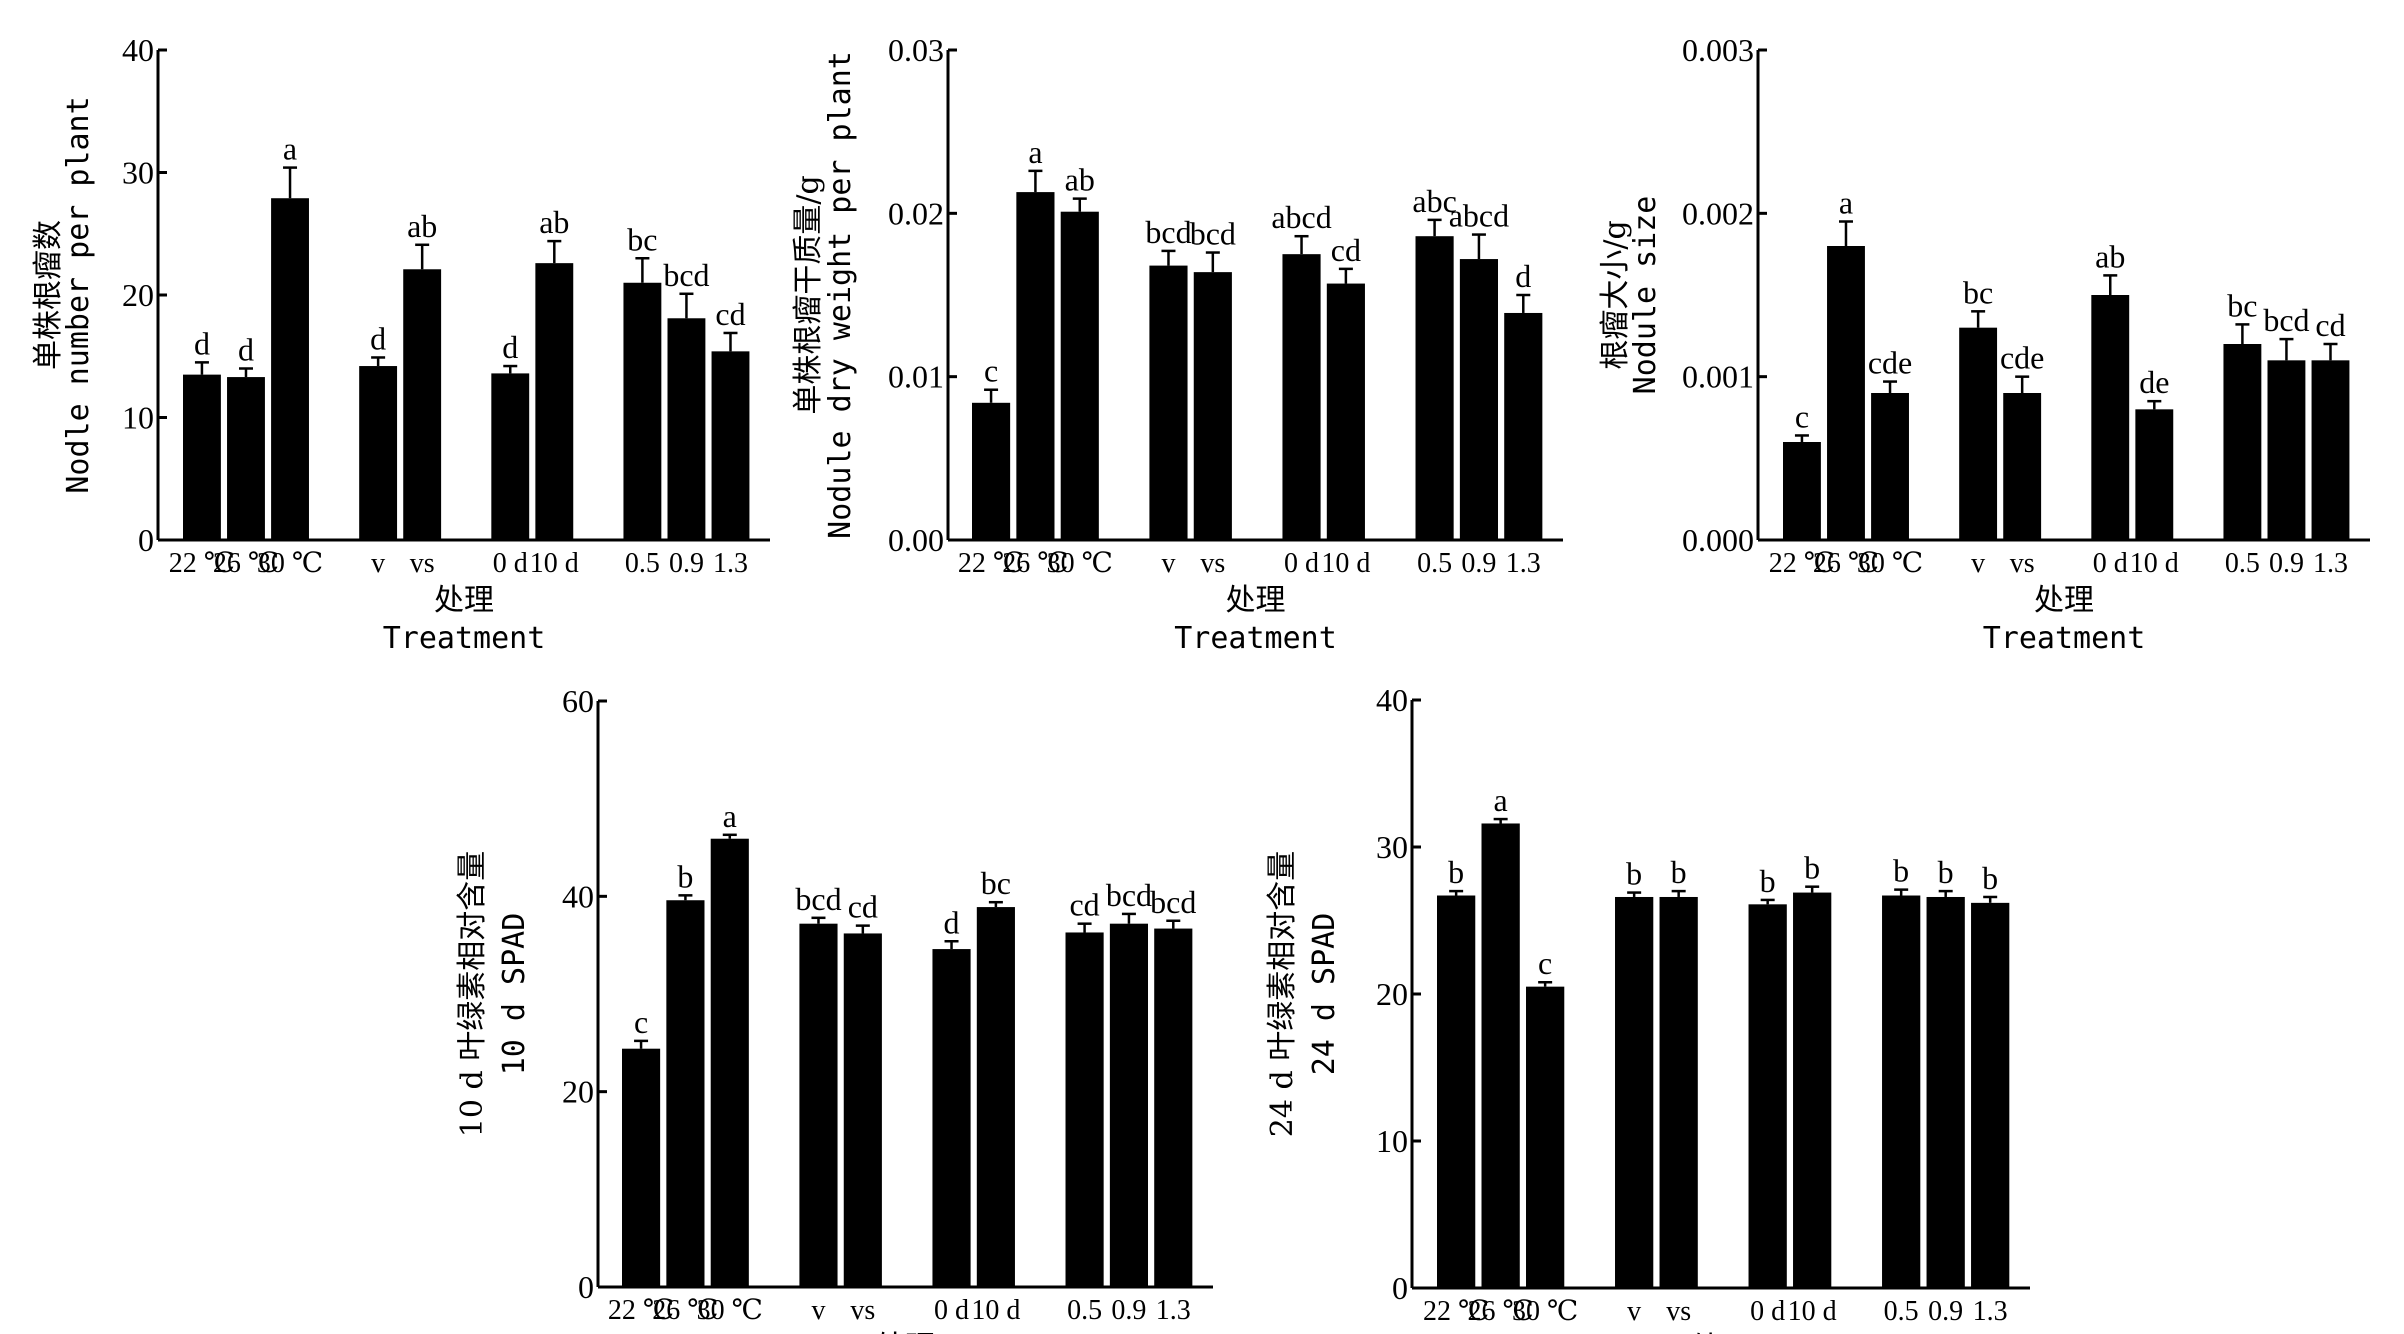 This screenshot has width=2404, height=1334. Describe the element at coordinates (916, 50) in the screenshot. I see `y-tick-label: 0.03` at that location.